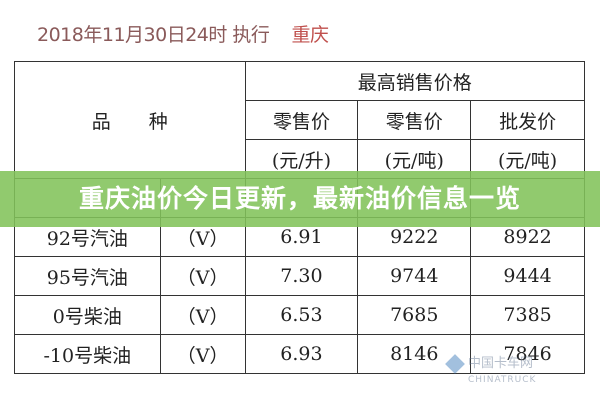  Describe the element at coordinates (153, 35) in the screenshot. I see `date-text: 2018年11月30日24时 执行` at that location.